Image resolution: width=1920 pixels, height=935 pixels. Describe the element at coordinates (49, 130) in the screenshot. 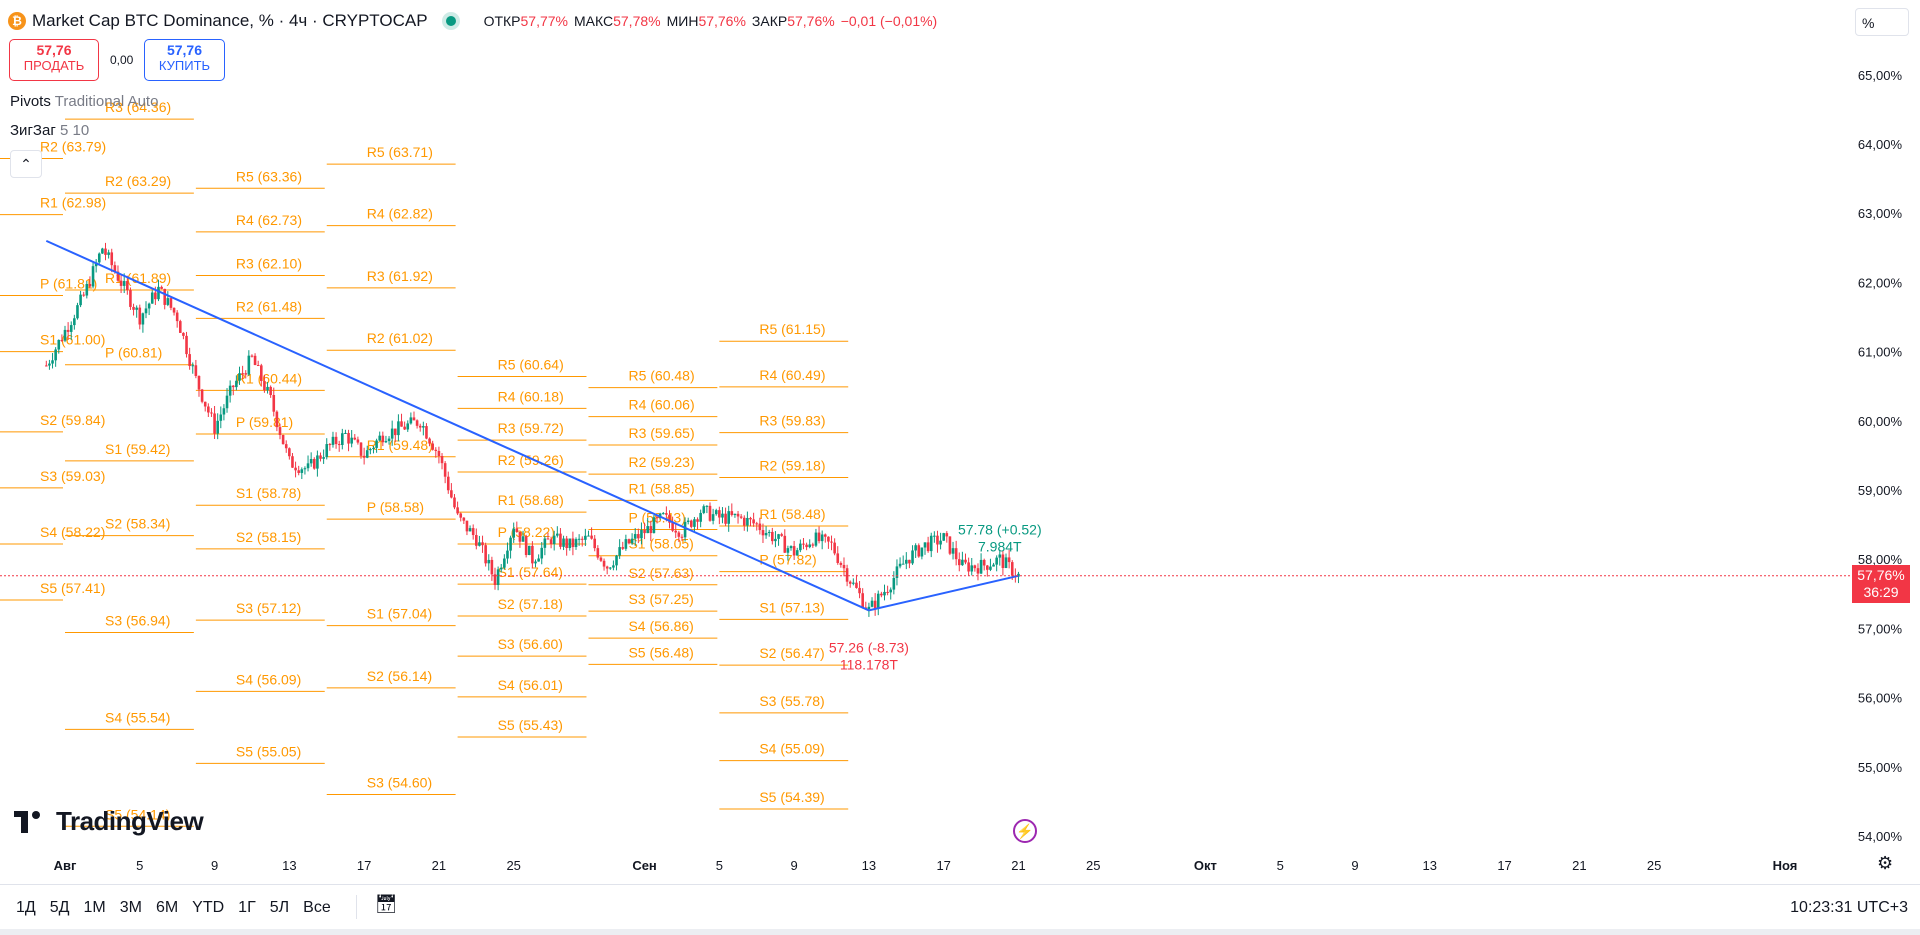

I see `indicator-zigzag: ЗигЗаг 5 10` at that location.